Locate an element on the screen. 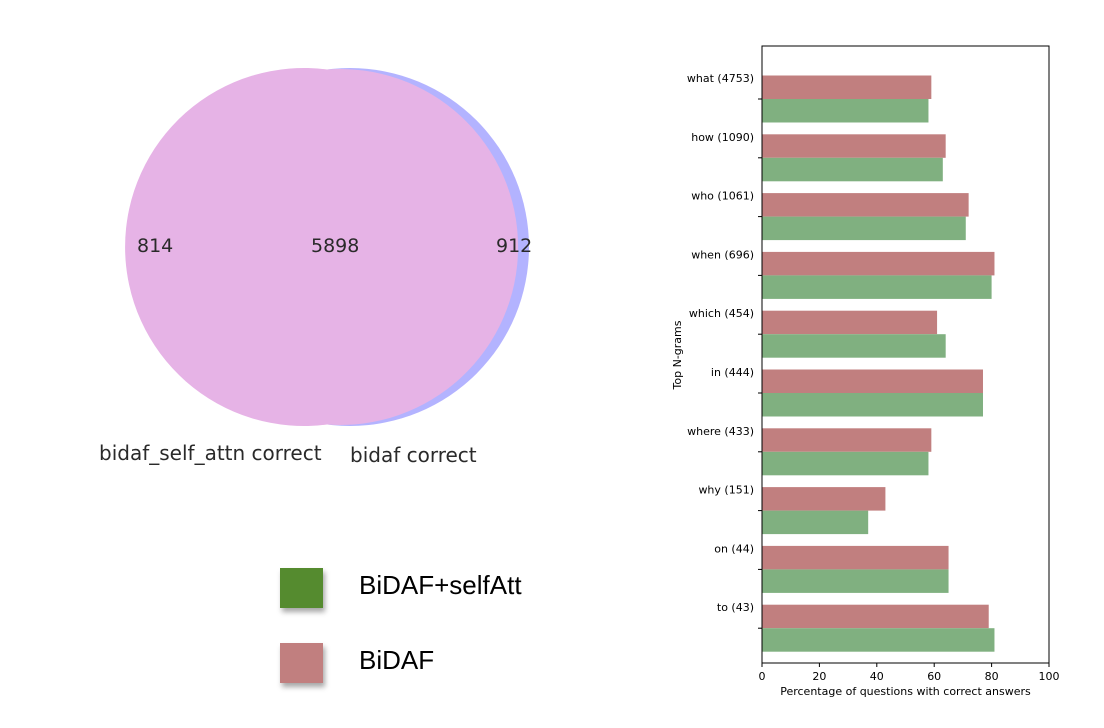 This screenshot has height=728, width=1104. venn-count-left: 814 is located at coordinates (155, 246).